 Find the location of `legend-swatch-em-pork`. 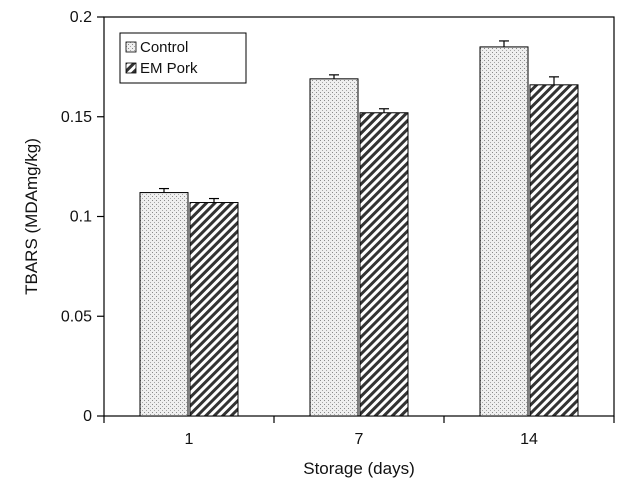

legend-swatch-em-pork is located at coordinates (131, 68).